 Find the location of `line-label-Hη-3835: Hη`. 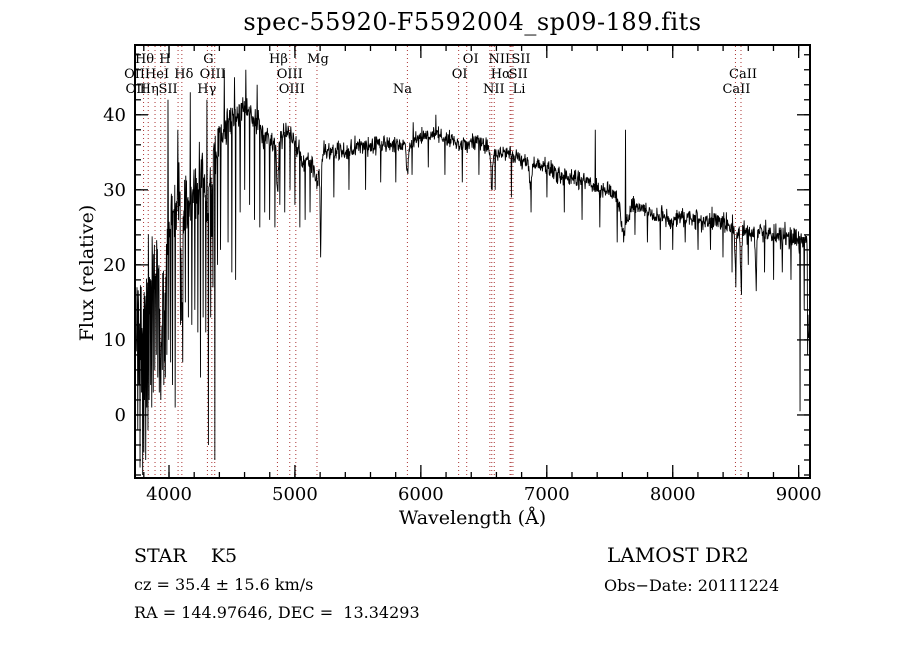

line-label-Hη-3835: Hη is located at coordinates (149, 89).